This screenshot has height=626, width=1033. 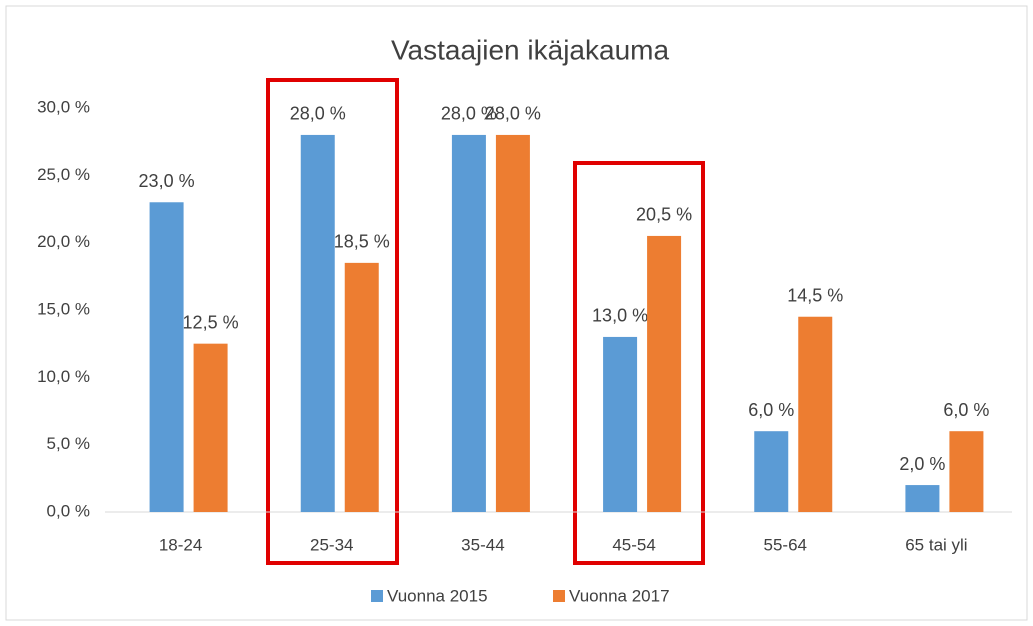 What do you see at coordinates (664, 215) in the screenshot?
I see `data-label: 20,5 %` at bounding box center [664, 215].